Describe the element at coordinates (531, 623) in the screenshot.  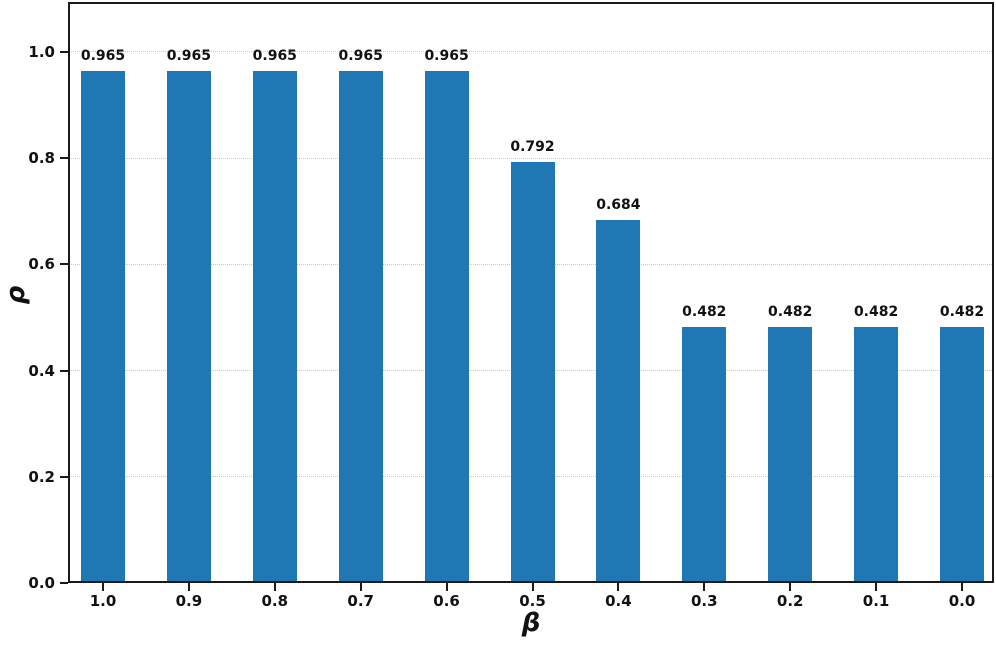
I see `x-axis-label: β` at that location.